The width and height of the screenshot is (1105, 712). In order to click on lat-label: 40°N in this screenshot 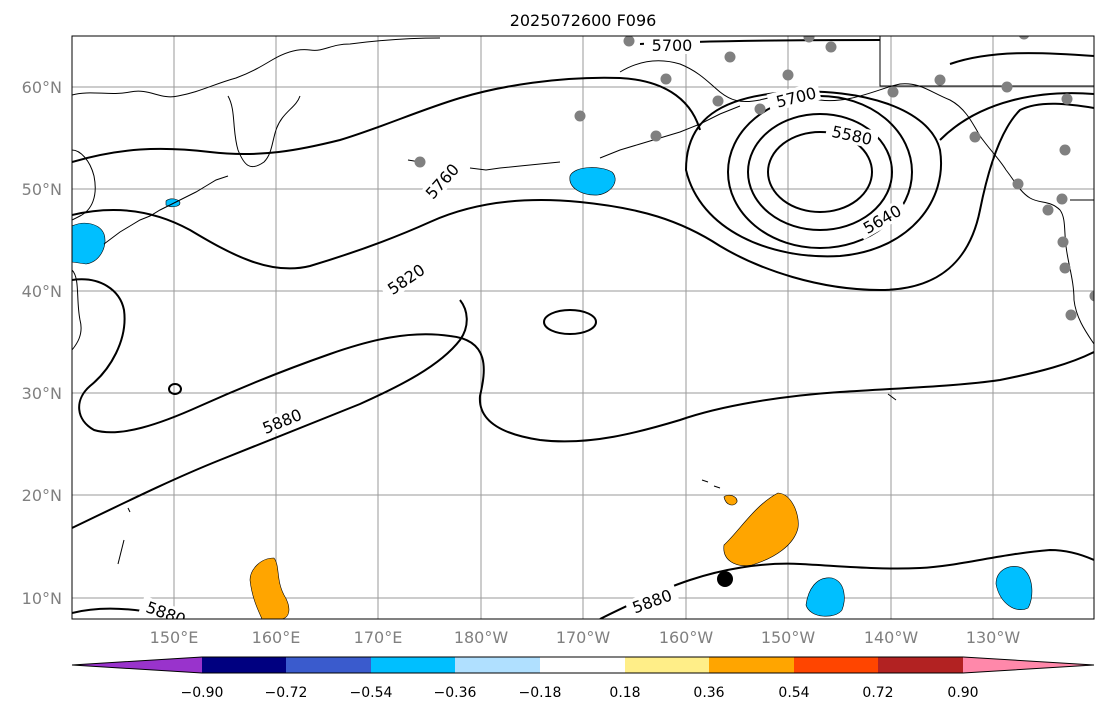, I will do `click(42, 291)`.